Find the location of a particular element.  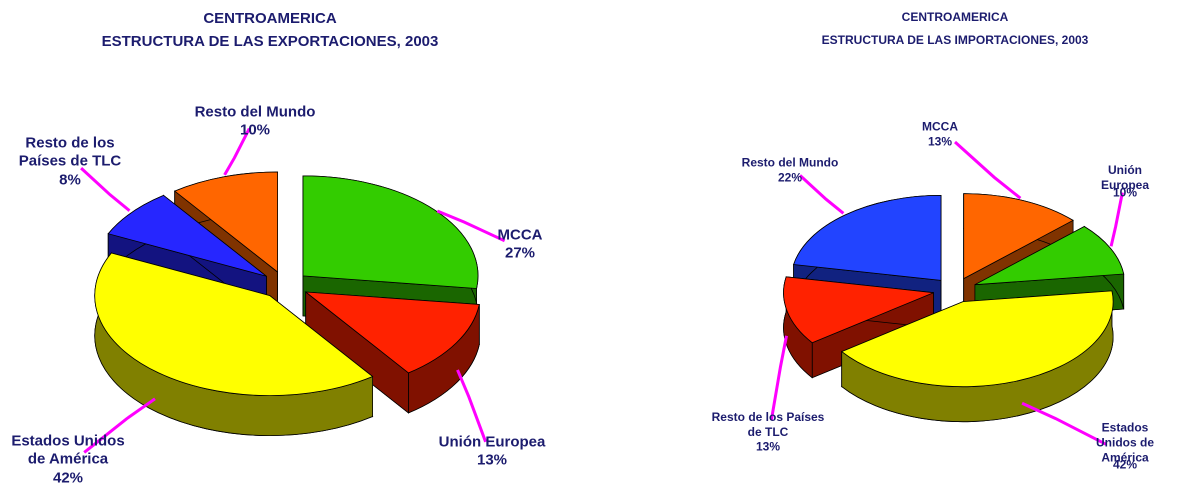

slice-value-label: 27% is located at coordinates (520, 253).